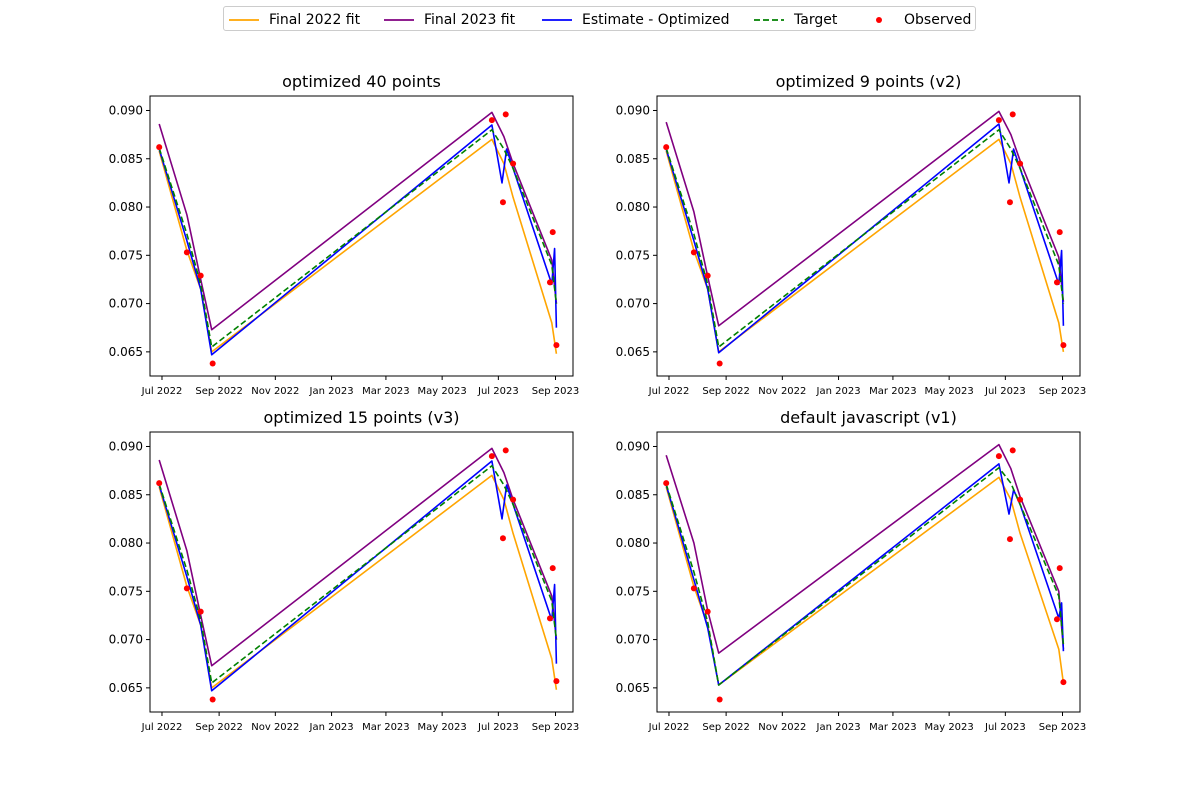 The width and height of the screenshot is (1200, 800). Describe the element at coordinates (362, 417) in the screenshot. I see `chart-title: optimized 15 points (v3)` at that location.